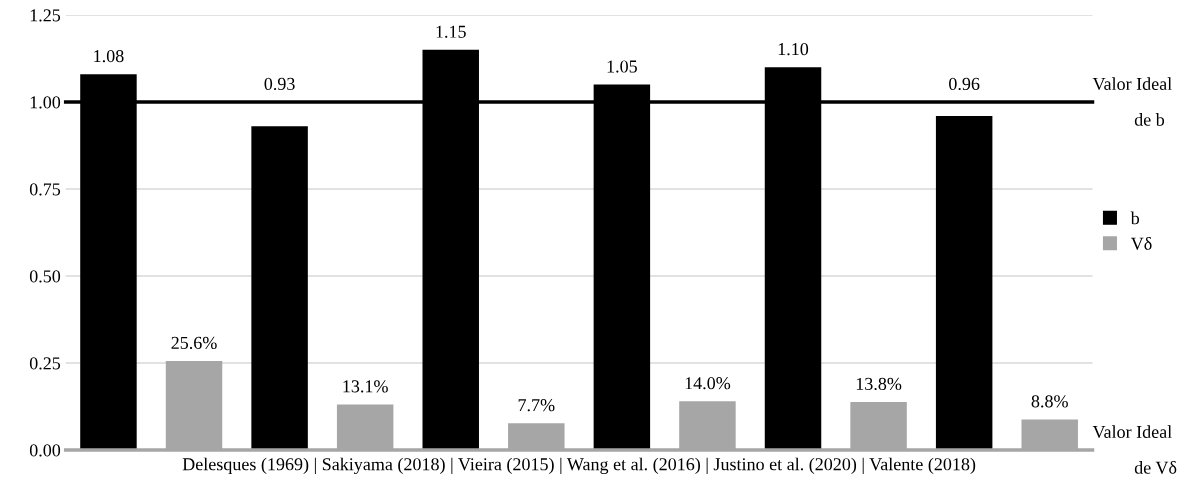 This screenshot has width=1194, height=500. What do you see at coordinates (365, 386) in the screenshot?
I see `data-label: 13.1%` at bounding box center [365, 386].